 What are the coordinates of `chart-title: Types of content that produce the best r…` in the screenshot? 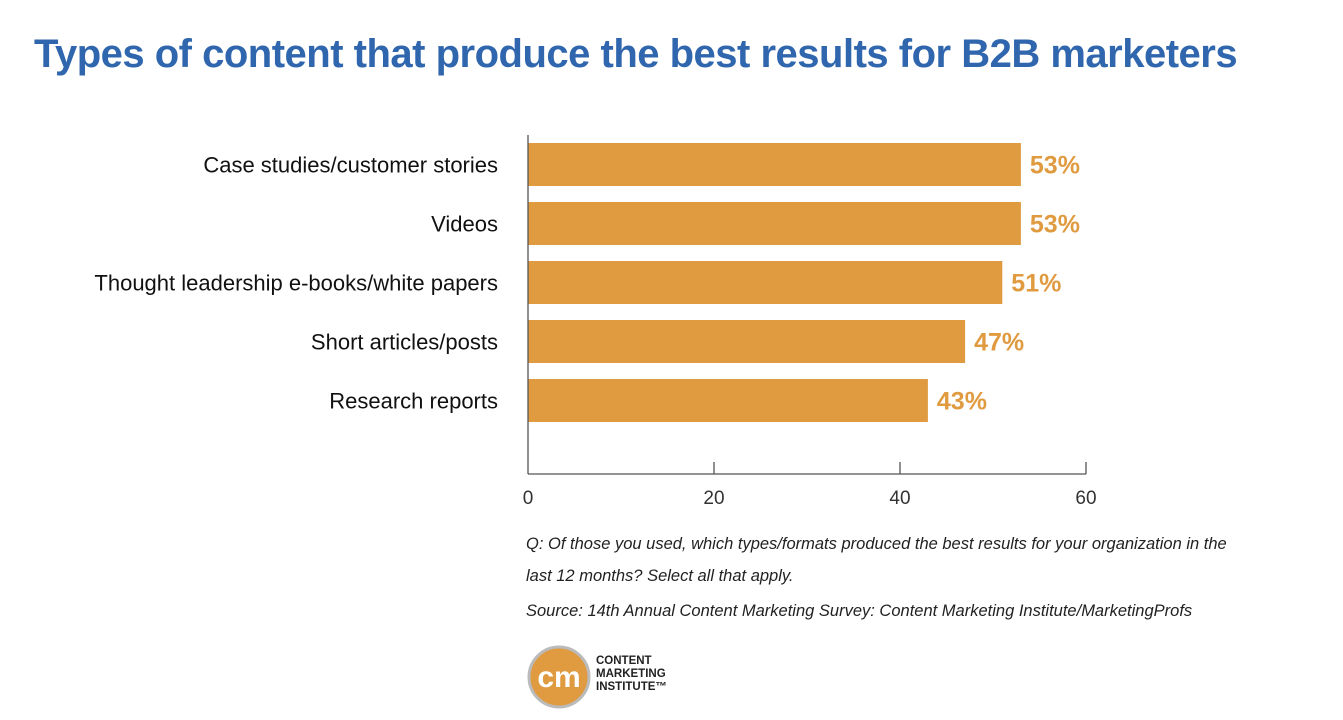 It's located at (636, 54).